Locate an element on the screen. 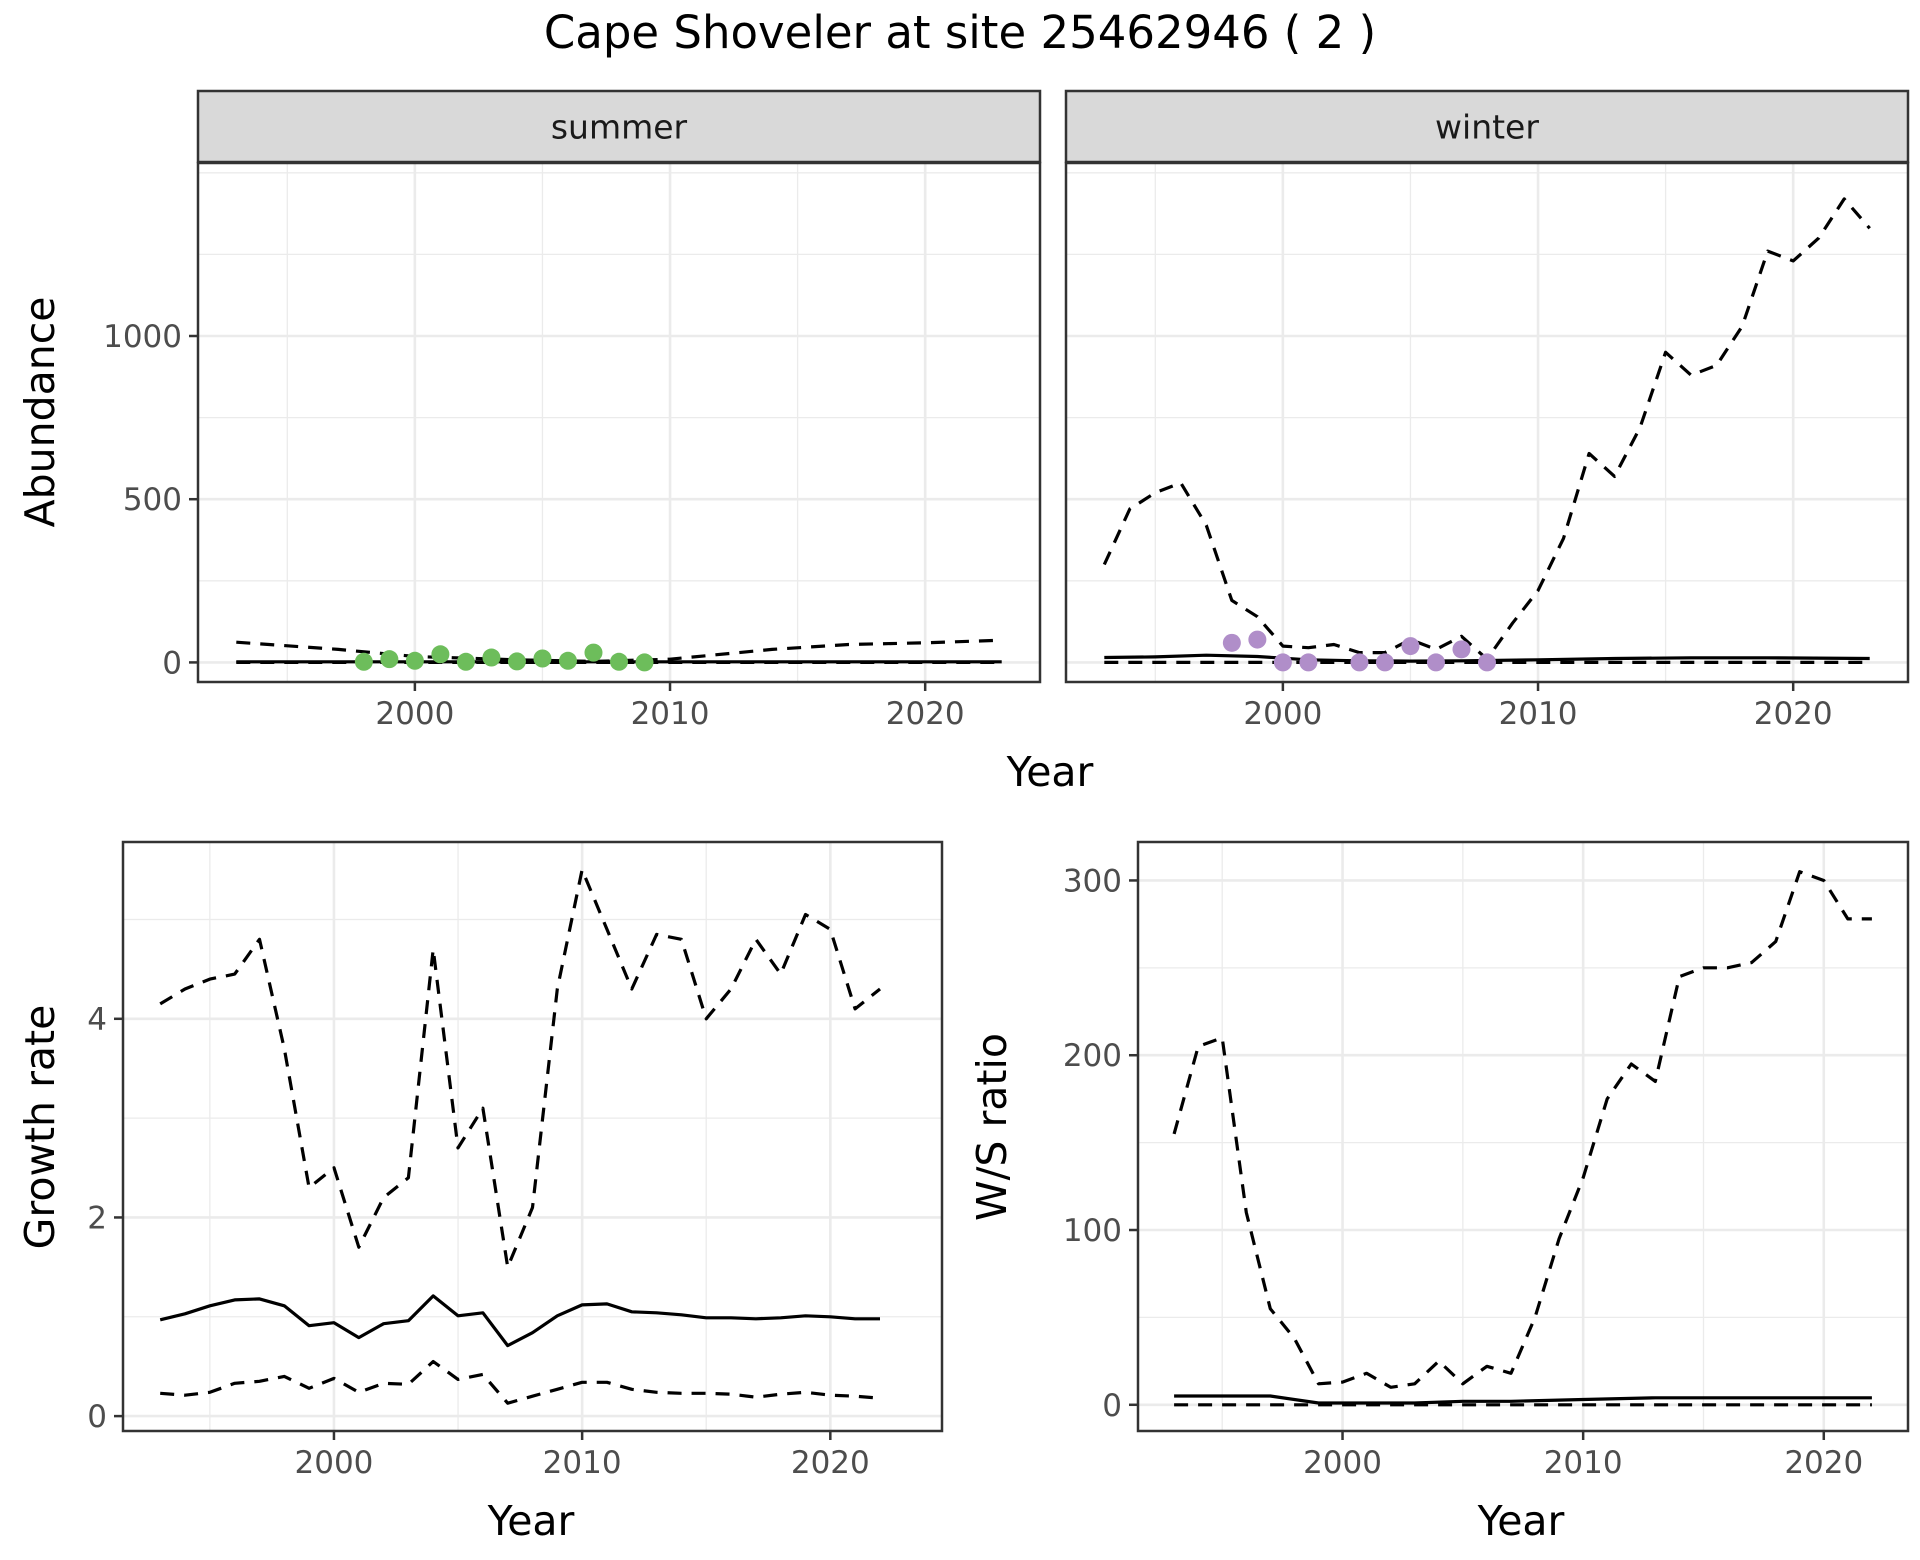 This screenshot has width=1920, height=1560. growth-rate-lower-line is located at coordinates (520, 1382).